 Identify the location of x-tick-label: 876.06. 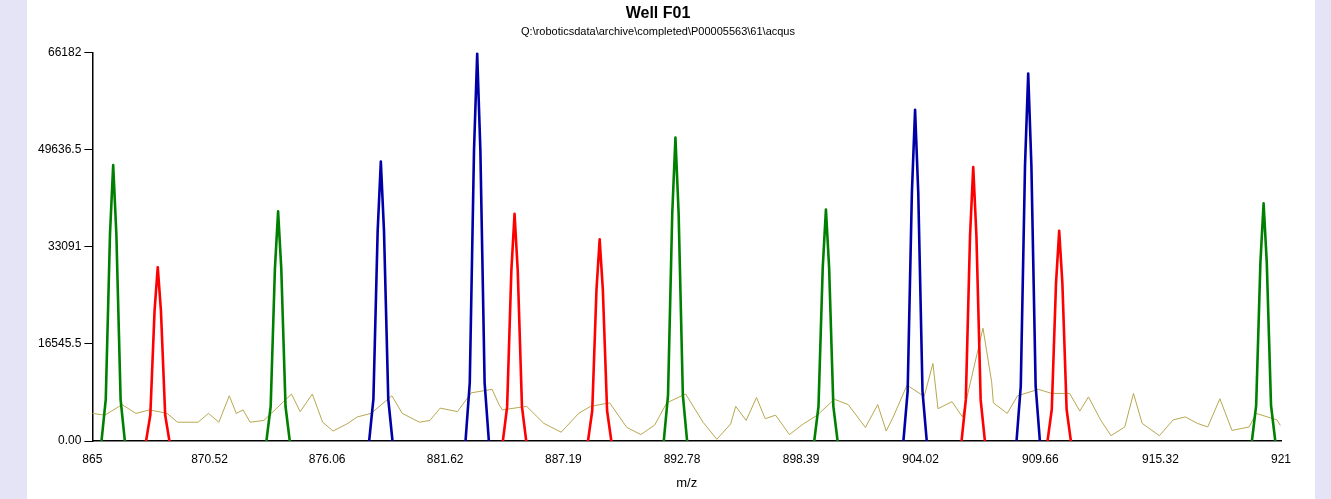
(327, 458).